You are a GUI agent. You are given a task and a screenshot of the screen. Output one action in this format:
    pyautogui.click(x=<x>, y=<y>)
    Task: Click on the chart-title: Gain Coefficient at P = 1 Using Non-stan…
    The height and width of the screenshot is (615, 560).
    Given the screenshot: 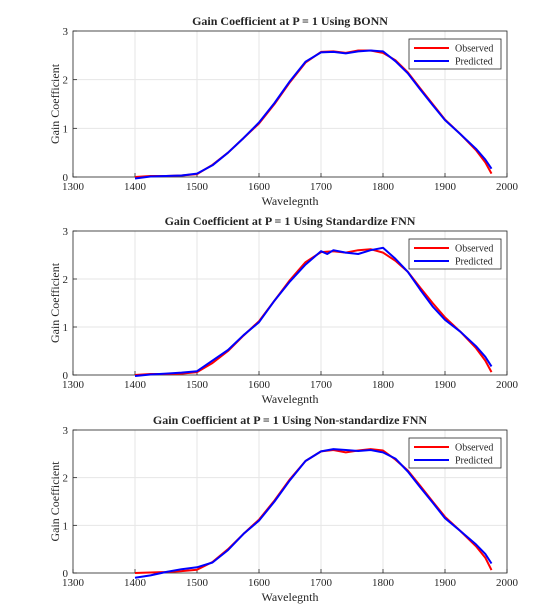 What is the action you would take?
    pyautogui.click(x=290, y=420)
    